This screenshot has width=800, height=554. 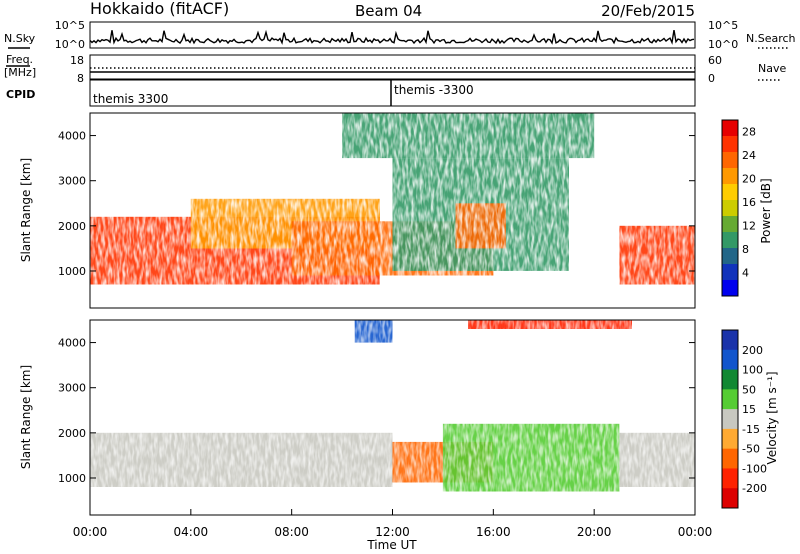 I want to click on nave-label: Nave, so click(x=772, y=68).